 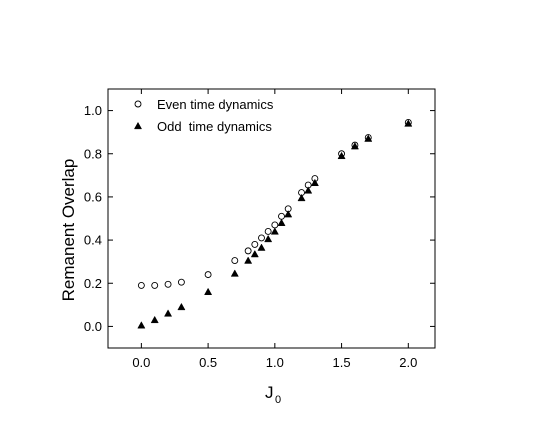 I want to click on x-tick-label: 1.5, so click(x=342, y=362).